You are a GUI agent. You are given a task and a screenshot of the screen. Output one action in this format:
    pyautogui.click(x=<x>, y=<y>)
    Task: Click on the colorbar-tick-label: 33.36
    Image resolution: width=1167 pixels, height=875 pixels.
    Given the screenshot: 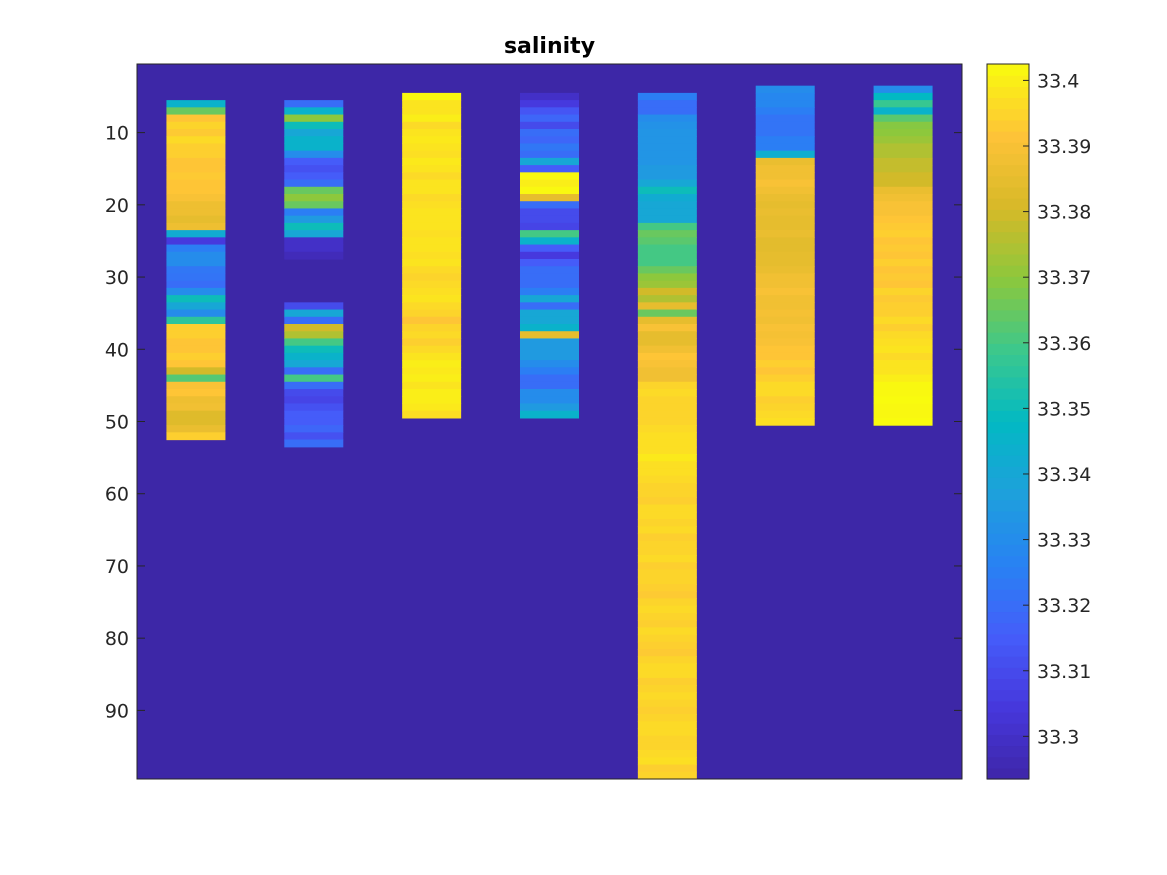 What is the action you would take?
    pyautogui.click(x=1064, y=344)
    